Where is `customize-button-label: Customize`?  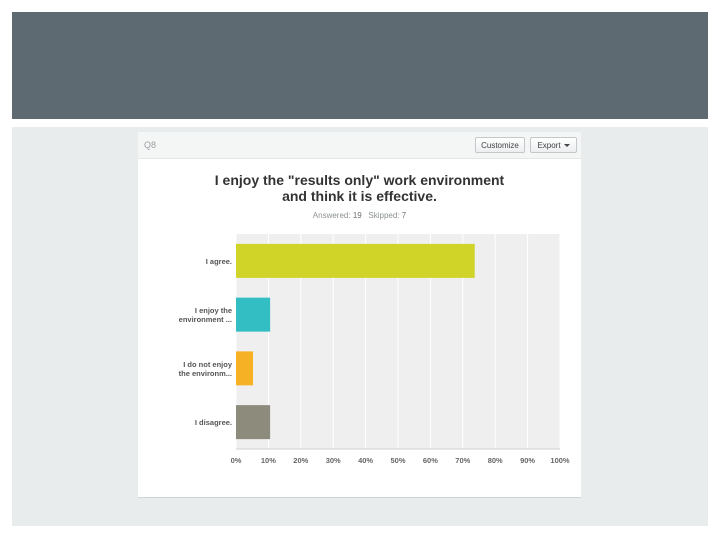
customize-button-label: Customize is located at coordinates (500, 145).